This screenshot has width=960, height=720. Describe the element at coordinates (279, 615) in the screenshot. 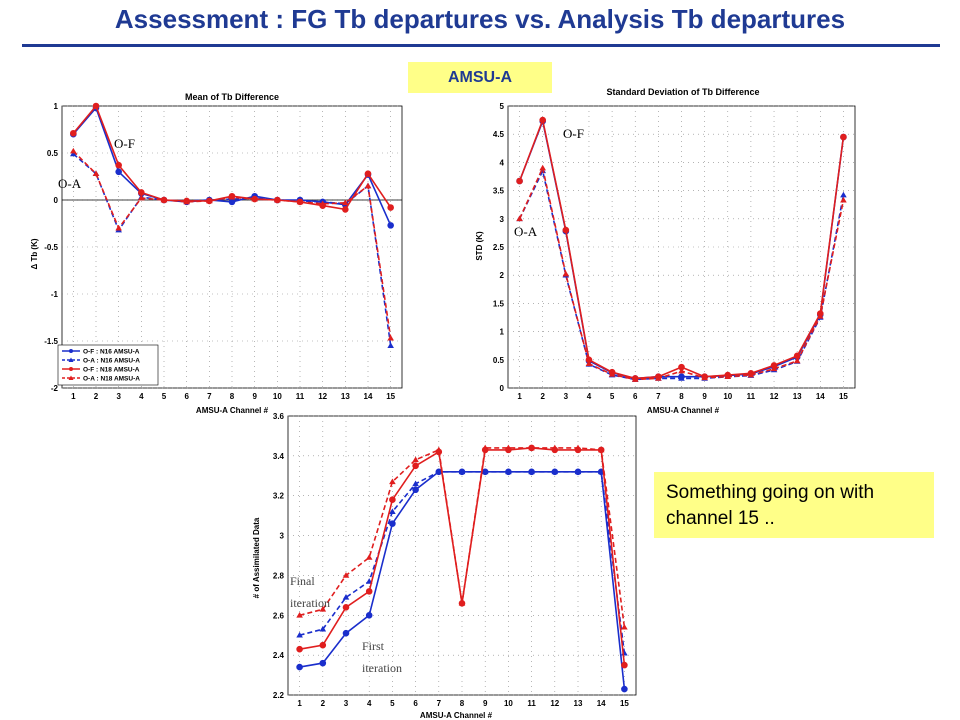

I see `y-tick-label: 2.6` at that location.